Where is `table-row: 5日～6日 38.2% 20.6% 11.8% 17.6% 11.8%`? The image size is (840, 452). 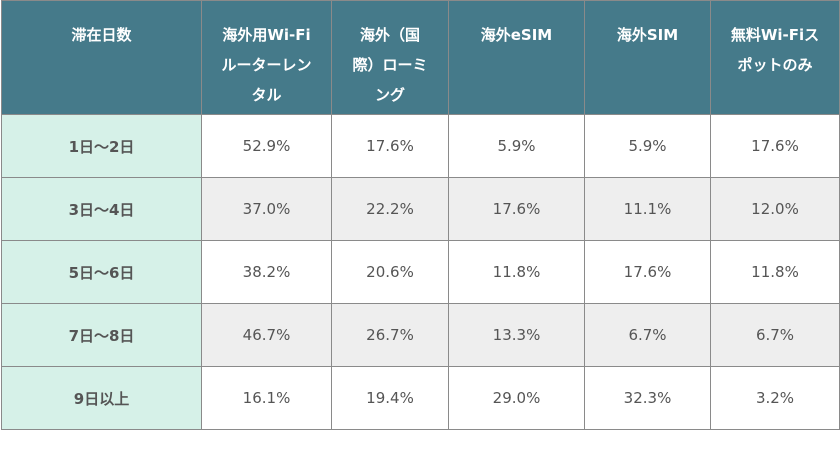
table-row: 5日～6日 38.2% 20.6% 11.8% 17.6% 11.8% is located at coordinates (420, 272).